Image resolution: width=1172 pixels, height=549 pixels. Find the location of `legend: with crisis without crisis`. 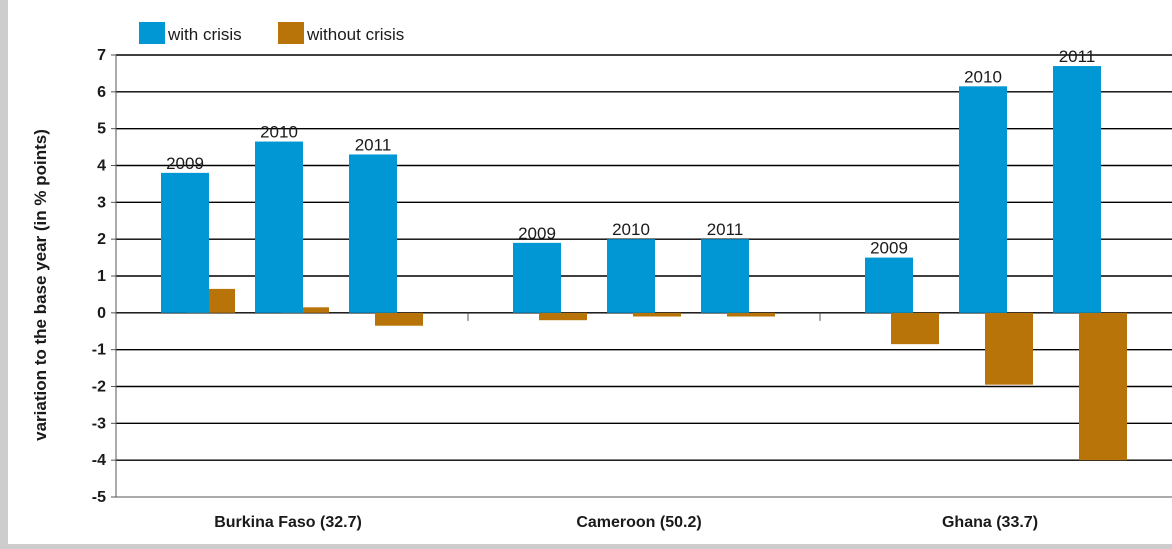

legend: with crisis without crisis is located at coordinates (271, 33).